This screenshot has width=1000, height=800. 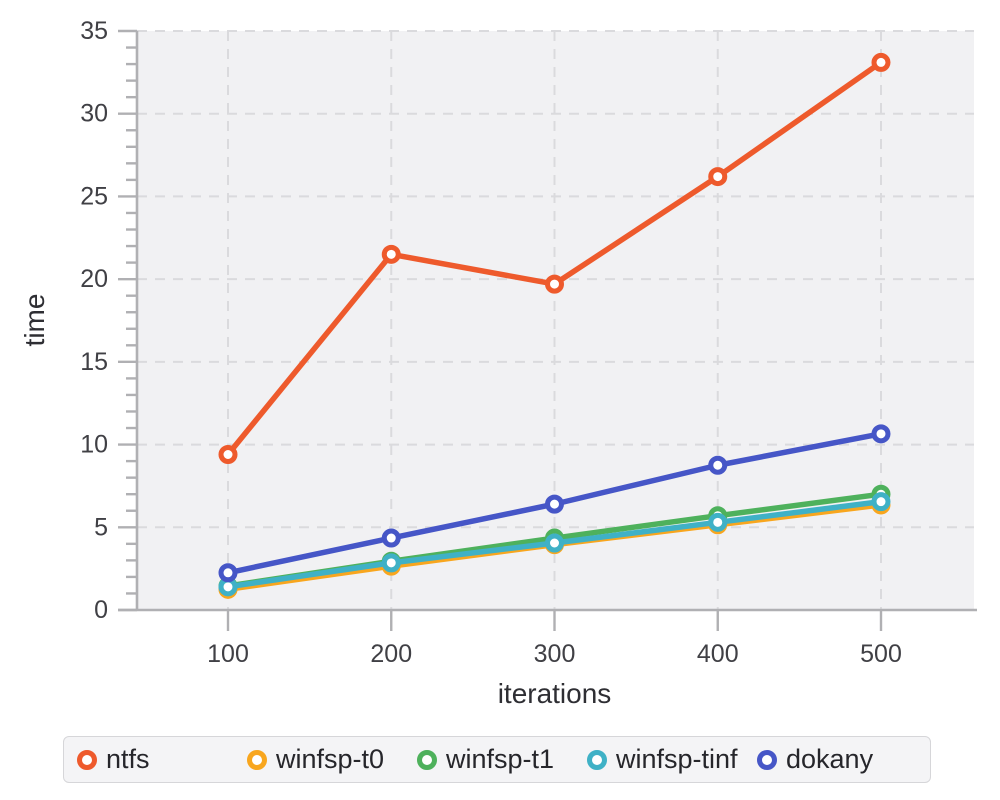 I want to click on winfsp-t1-marker-icon, so click(x=427, y=759).